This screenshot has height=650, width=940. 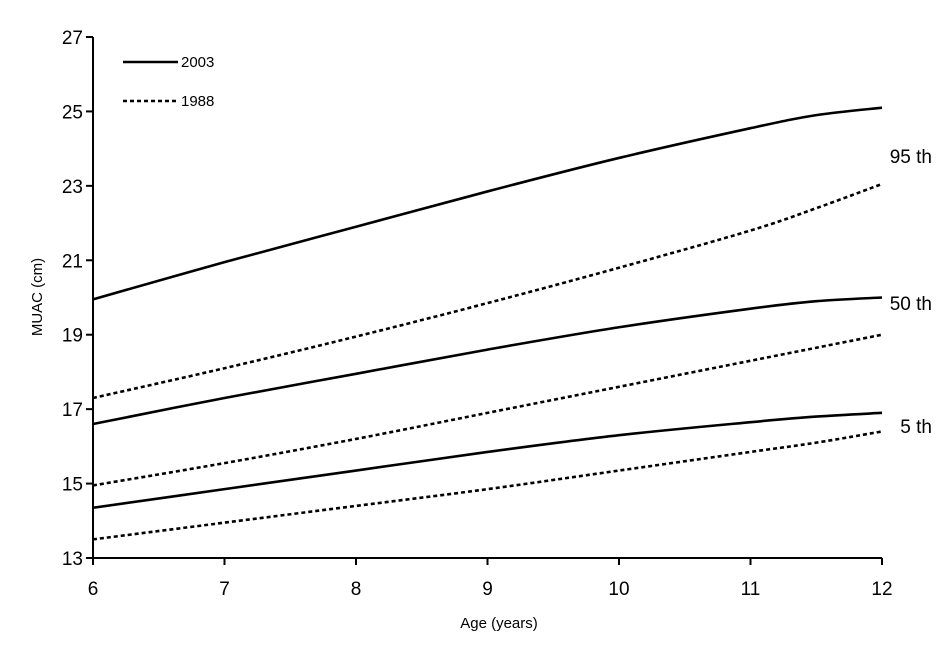 I want to click on x-tick-label: 7, so click(x=224, y=589).